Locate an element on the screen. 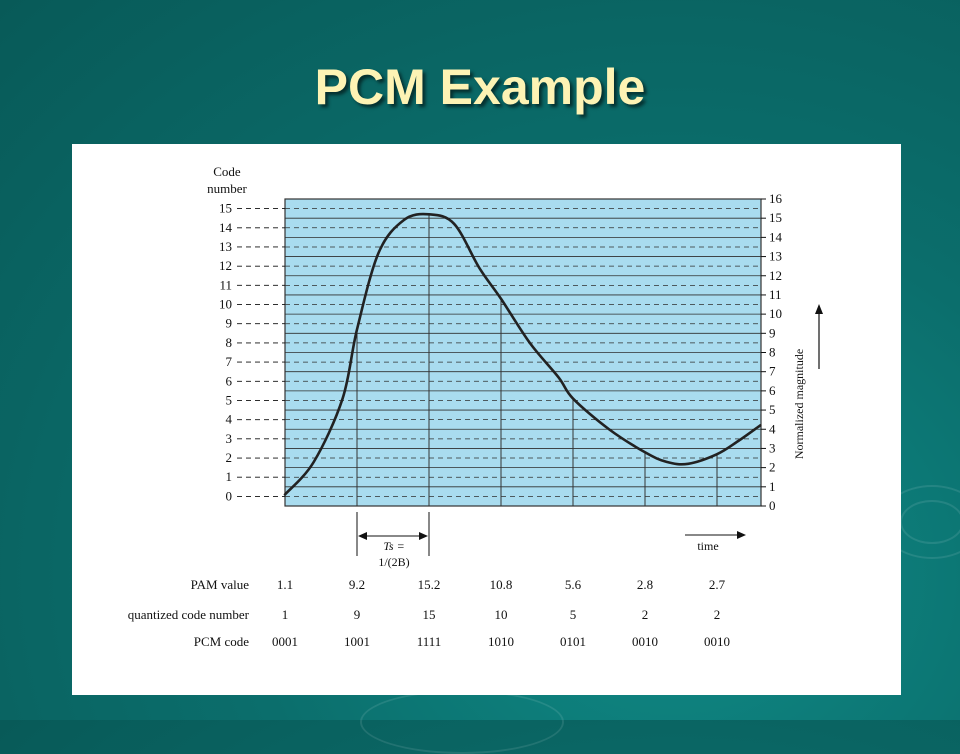 Image resolution: width=960 pixels, height=754 pixels. quantized-code-cell: 1 is located at coordinates (285, 614).